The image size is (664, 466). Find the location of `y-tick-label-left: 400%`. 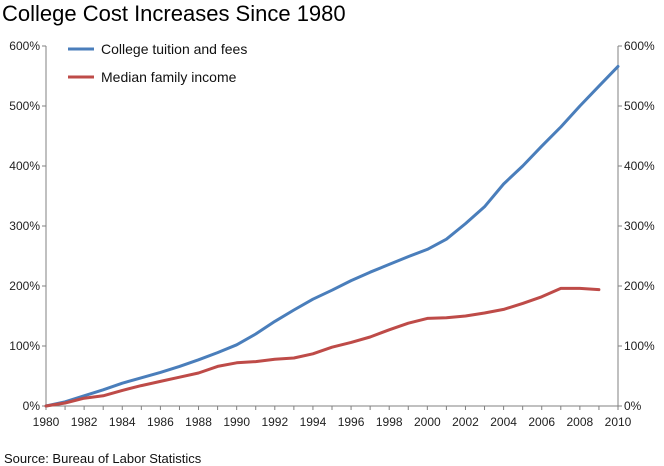

y-tick-label-left: 400% is located at coordinates (24, 166).